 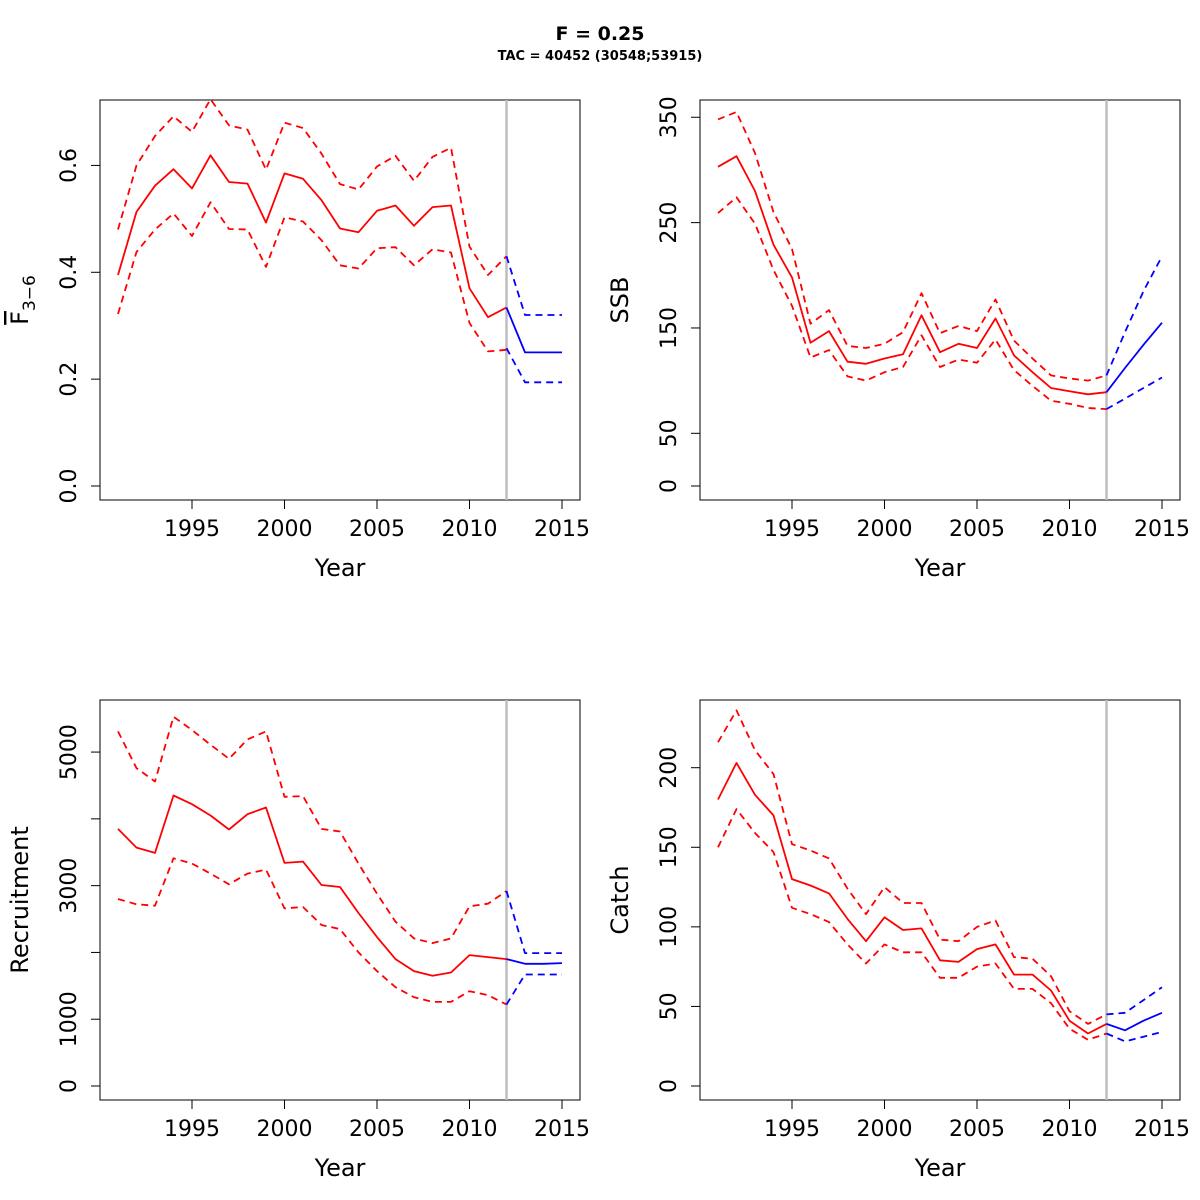 What do you see at coordinates (669, 768) in the screenshot?
I see `y-tick-label: 200` at bounding box center [669, 768].